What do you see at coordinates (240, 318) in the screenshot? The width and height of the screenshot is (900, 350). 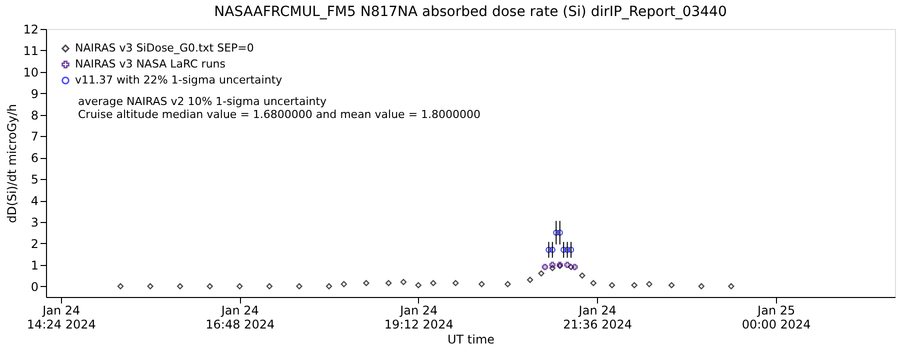 I see `x-tick-label: Jan 24 16:48 2024` at bounding box center [240, 318].